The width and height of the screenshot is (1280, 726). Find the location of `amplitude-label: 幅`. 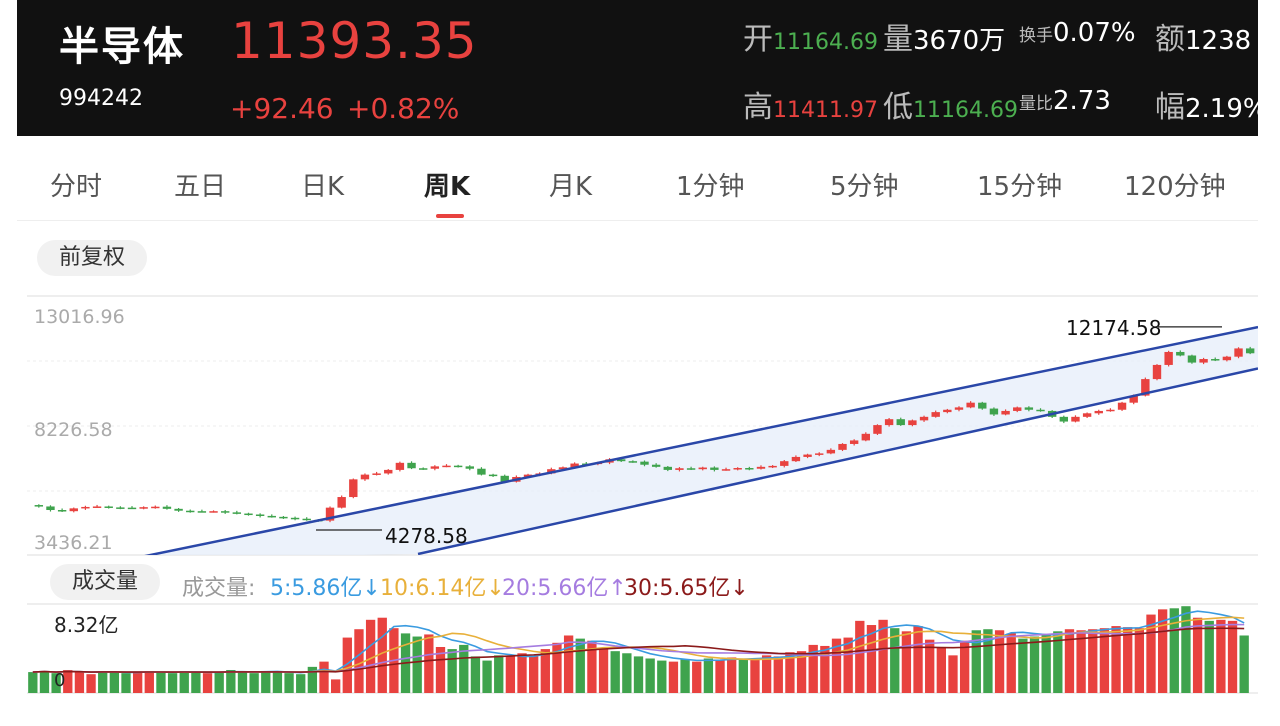

amplitude-label: 幅 is located at coordinates (1170, 107).